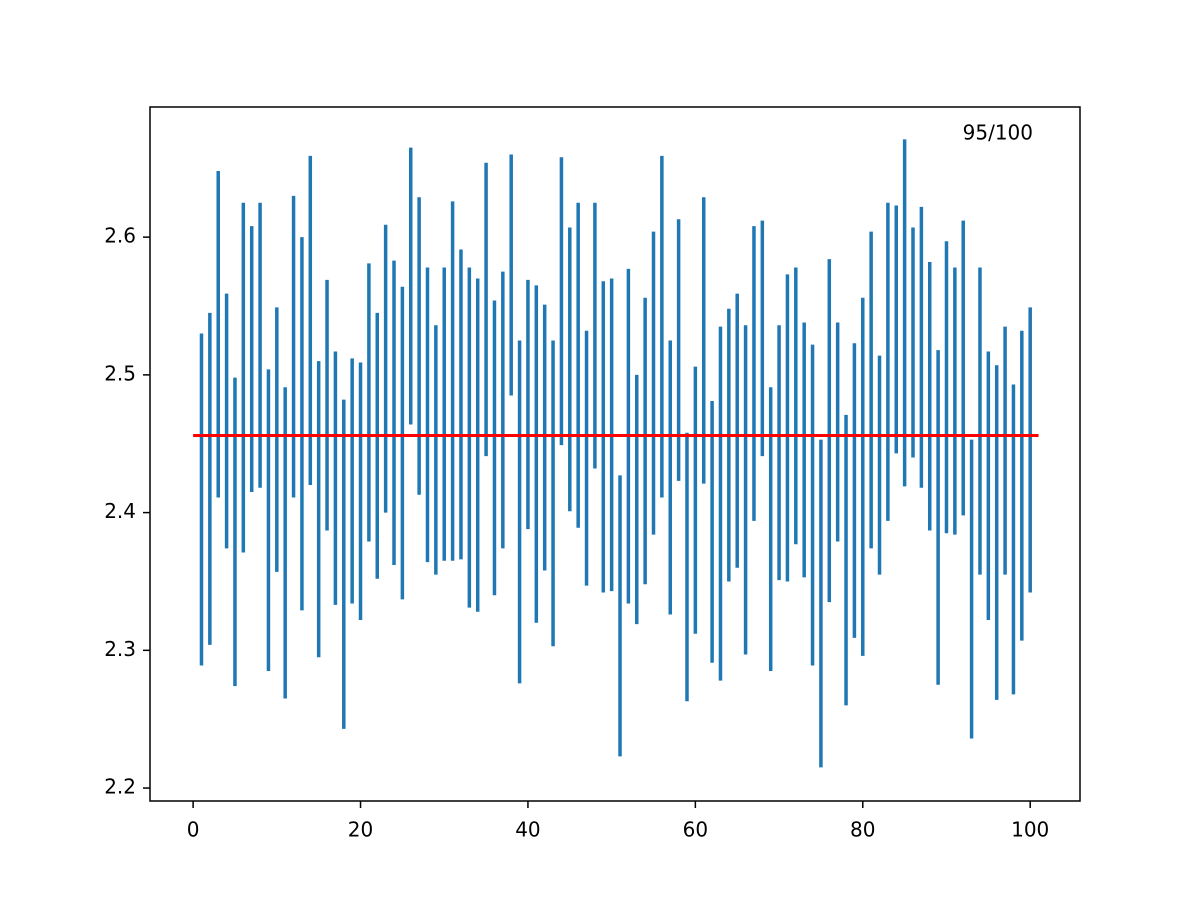 The image size is (1200, 904). I want to click on y-tick-label: 2.2, so click(120, 787).